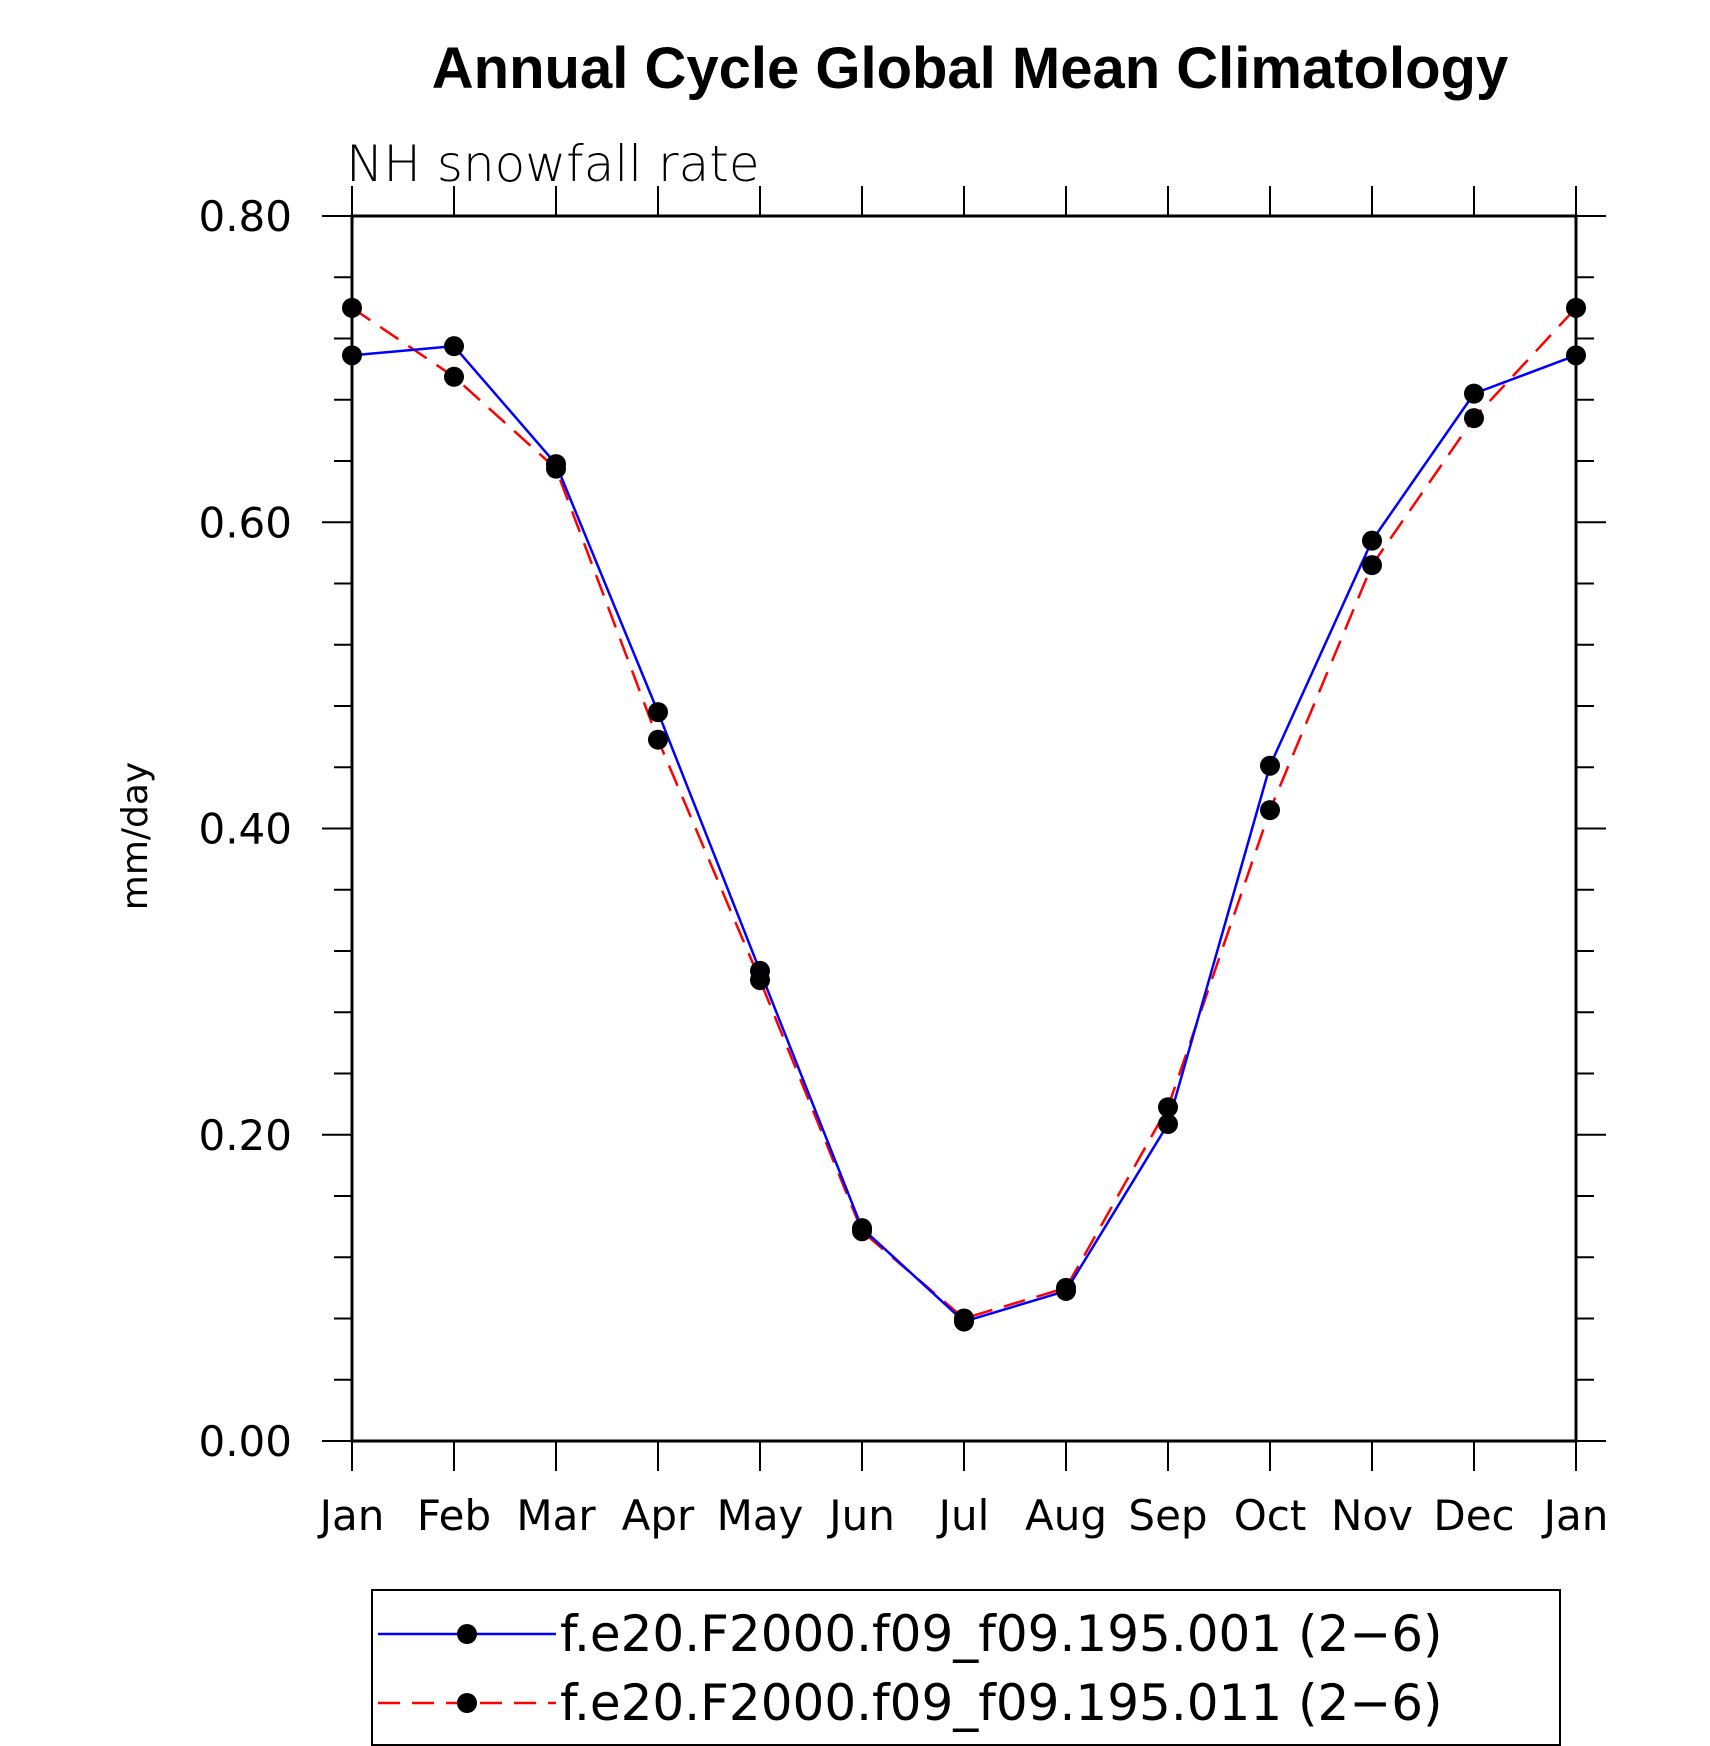 The image size is (1710, 1746). What do you see at coordinates (245, 1441) in the screenshot?
I see `y-tick-label: 0.00` at bounding box center [245, 1441].